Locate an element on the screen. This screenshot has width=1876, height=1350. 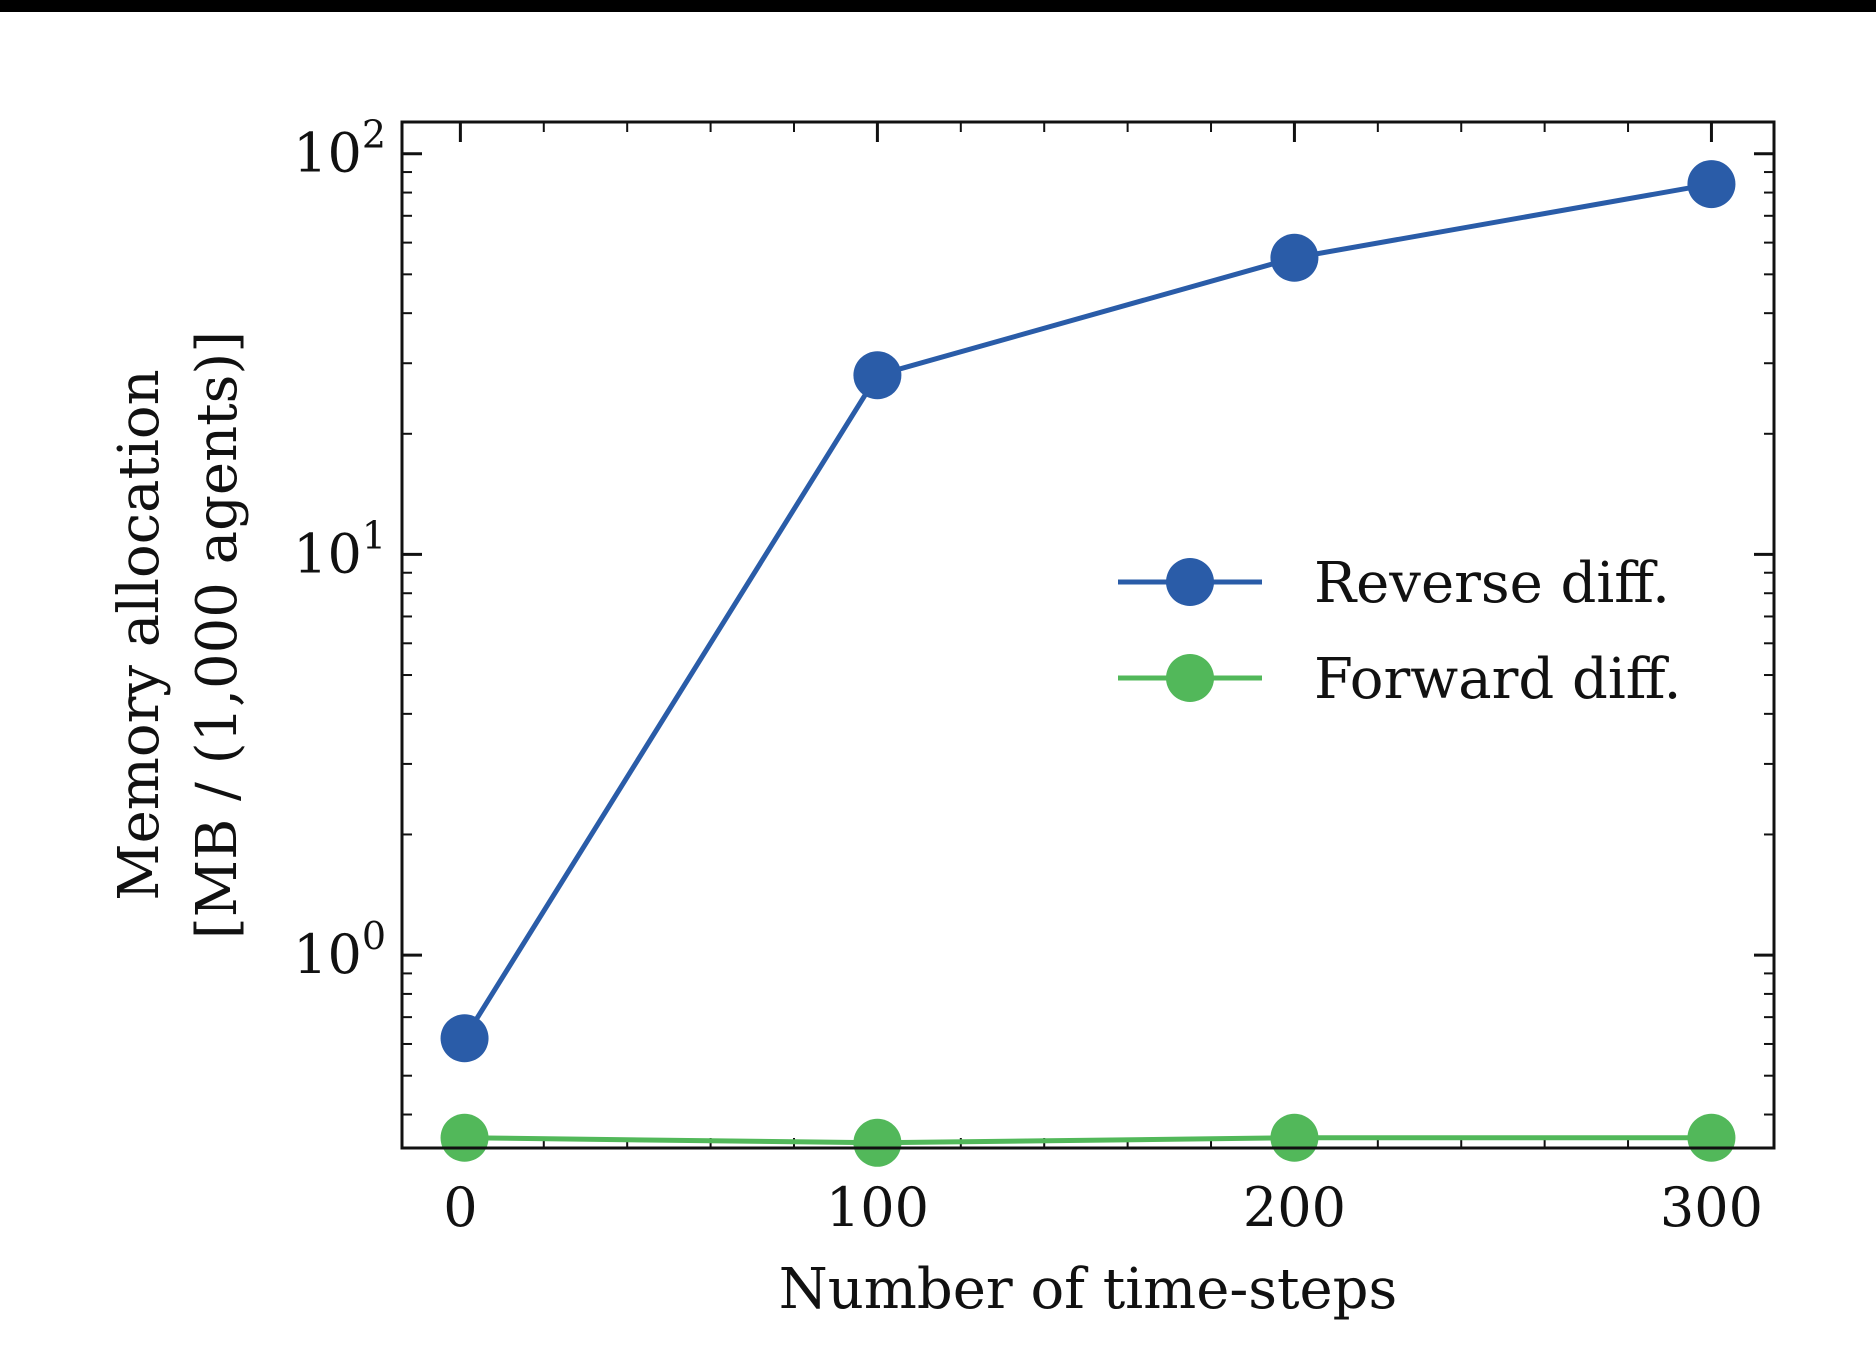
y-tick-label: 10⁰ is located at coordinates (339, 950).